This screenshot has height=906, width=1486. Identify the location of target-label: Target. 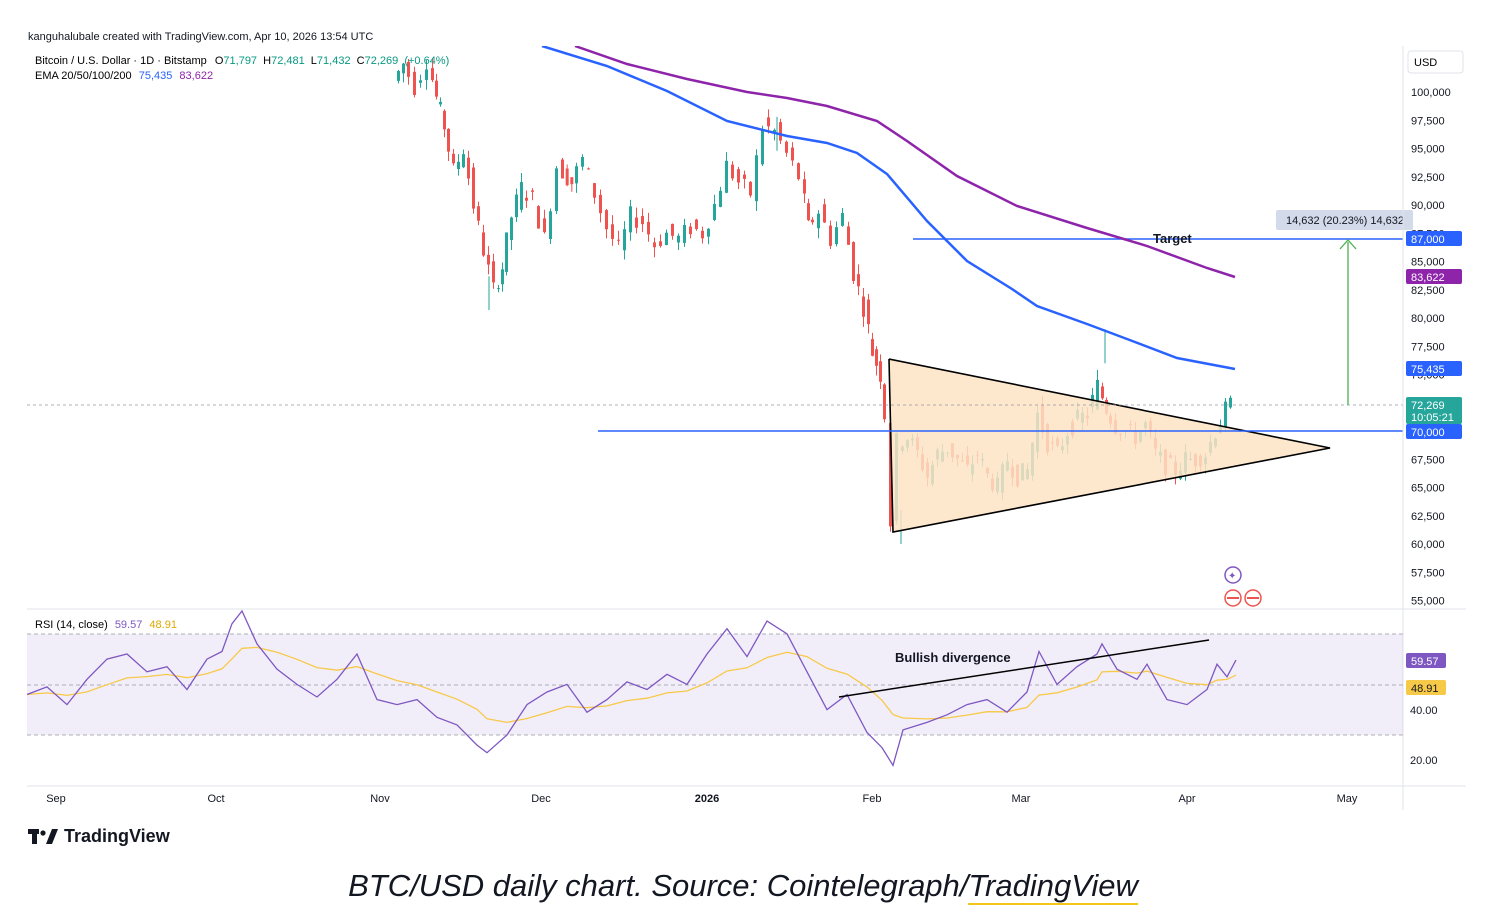
(1172, 238).